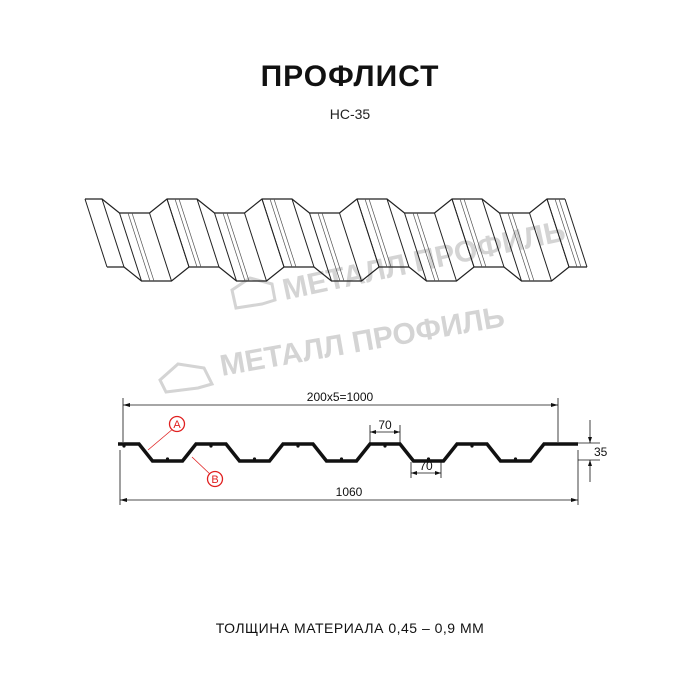 Image resolution: width=700 pixels, height=700 pixels. I want to click on watermark-logo-bottom: МЕТАЛЛ ПРОФИЛЬ, so click(332, 347).